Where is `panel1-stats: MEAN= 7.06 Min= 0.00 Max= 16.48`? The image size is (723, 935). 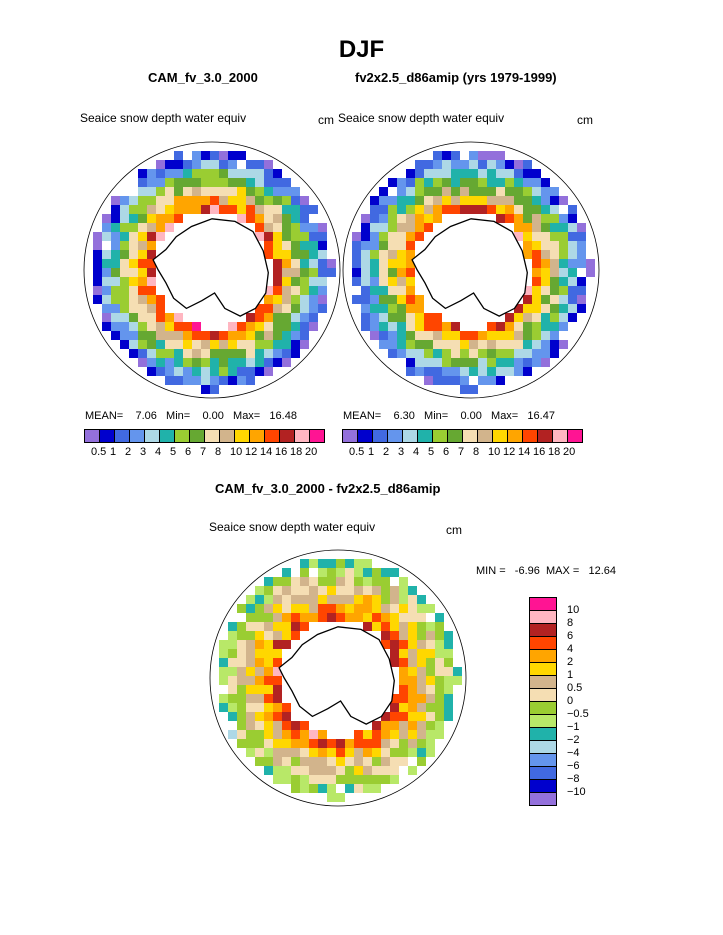 panel1-stats: MEAN= 7.06 Min= 0.00 Max= 16.48 is located at coordinates (191, 416).